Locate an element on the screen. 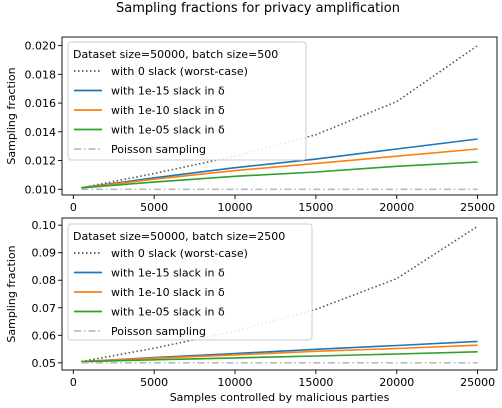  y-tick-label: 0.06 is located at coordinates (44, 335).